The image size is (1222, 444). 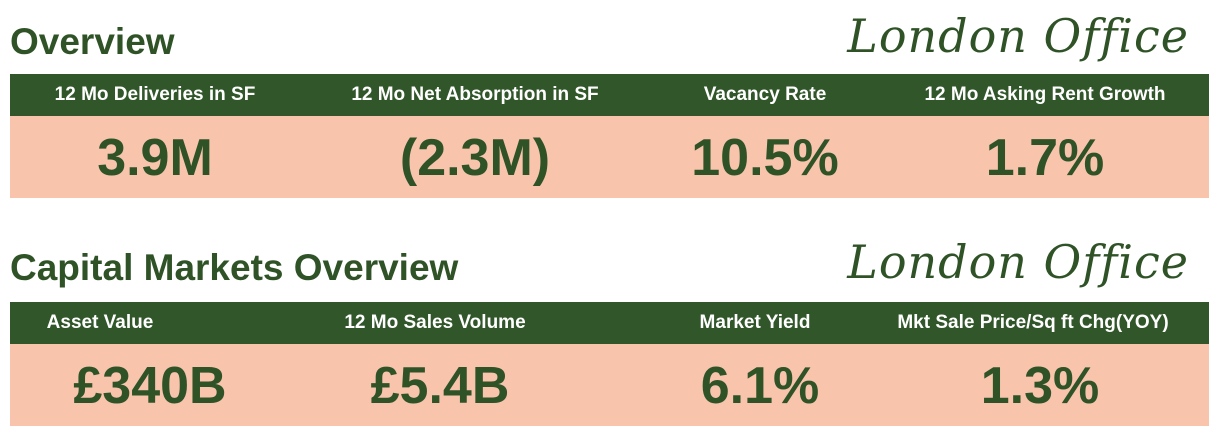 What do you see at coordinates (475, 158) in the screenshot?
I see `value-net-absorption: (2.3M)` at bounding box center [475, 158].